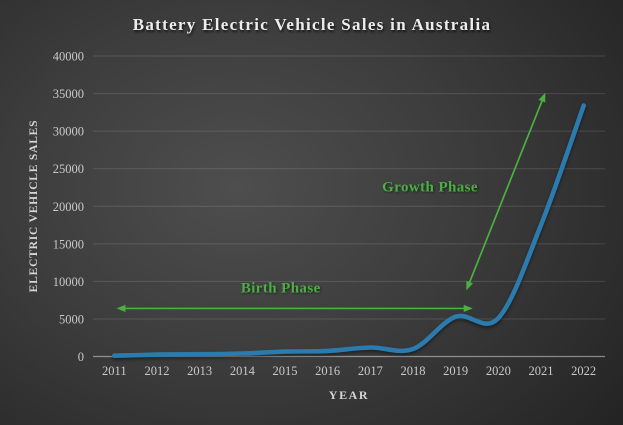 This screenshot has height=425, width=623. I want to click on y-tick-label: 20000, so click(68, 207).